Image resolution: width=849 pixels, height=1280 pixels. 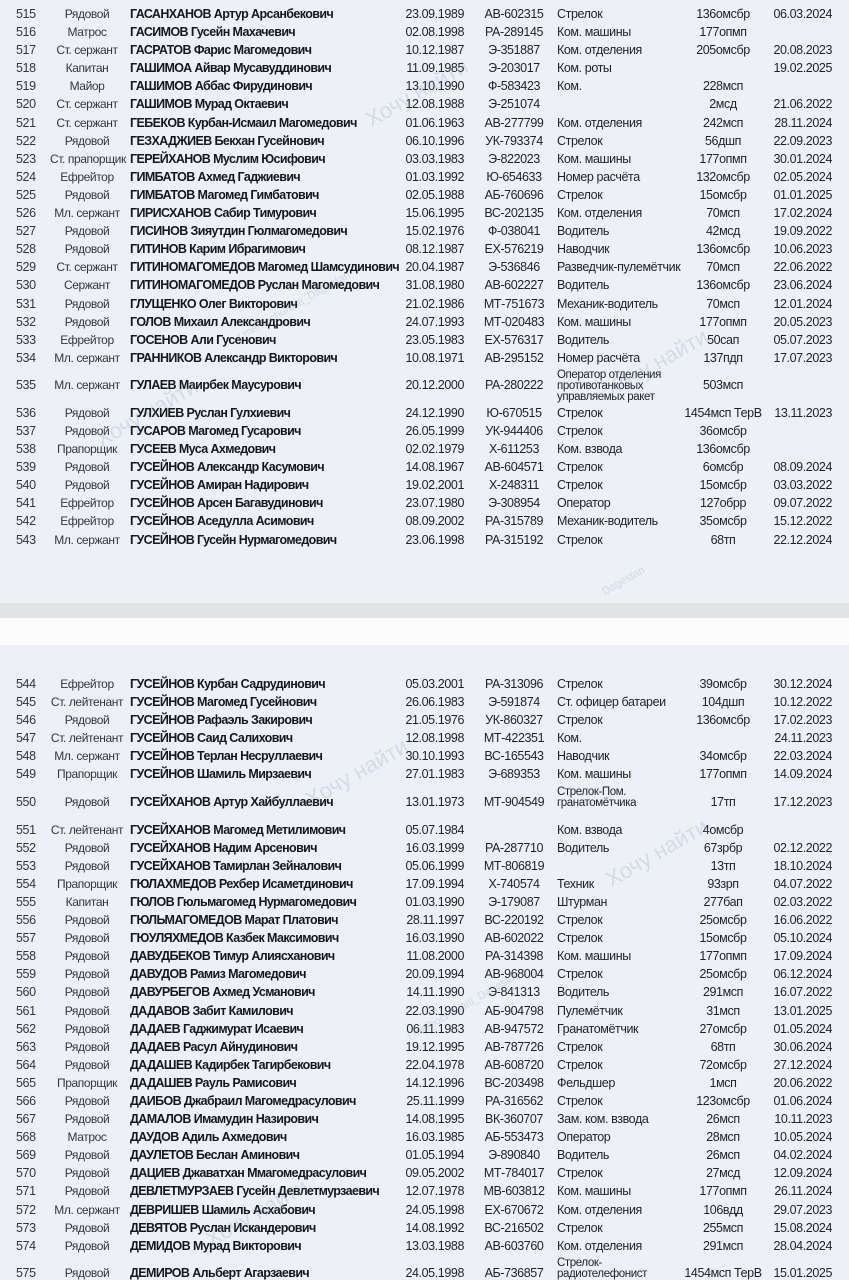 I want to click on cell-date: 28.11.2024, so click(x=803, y=122).